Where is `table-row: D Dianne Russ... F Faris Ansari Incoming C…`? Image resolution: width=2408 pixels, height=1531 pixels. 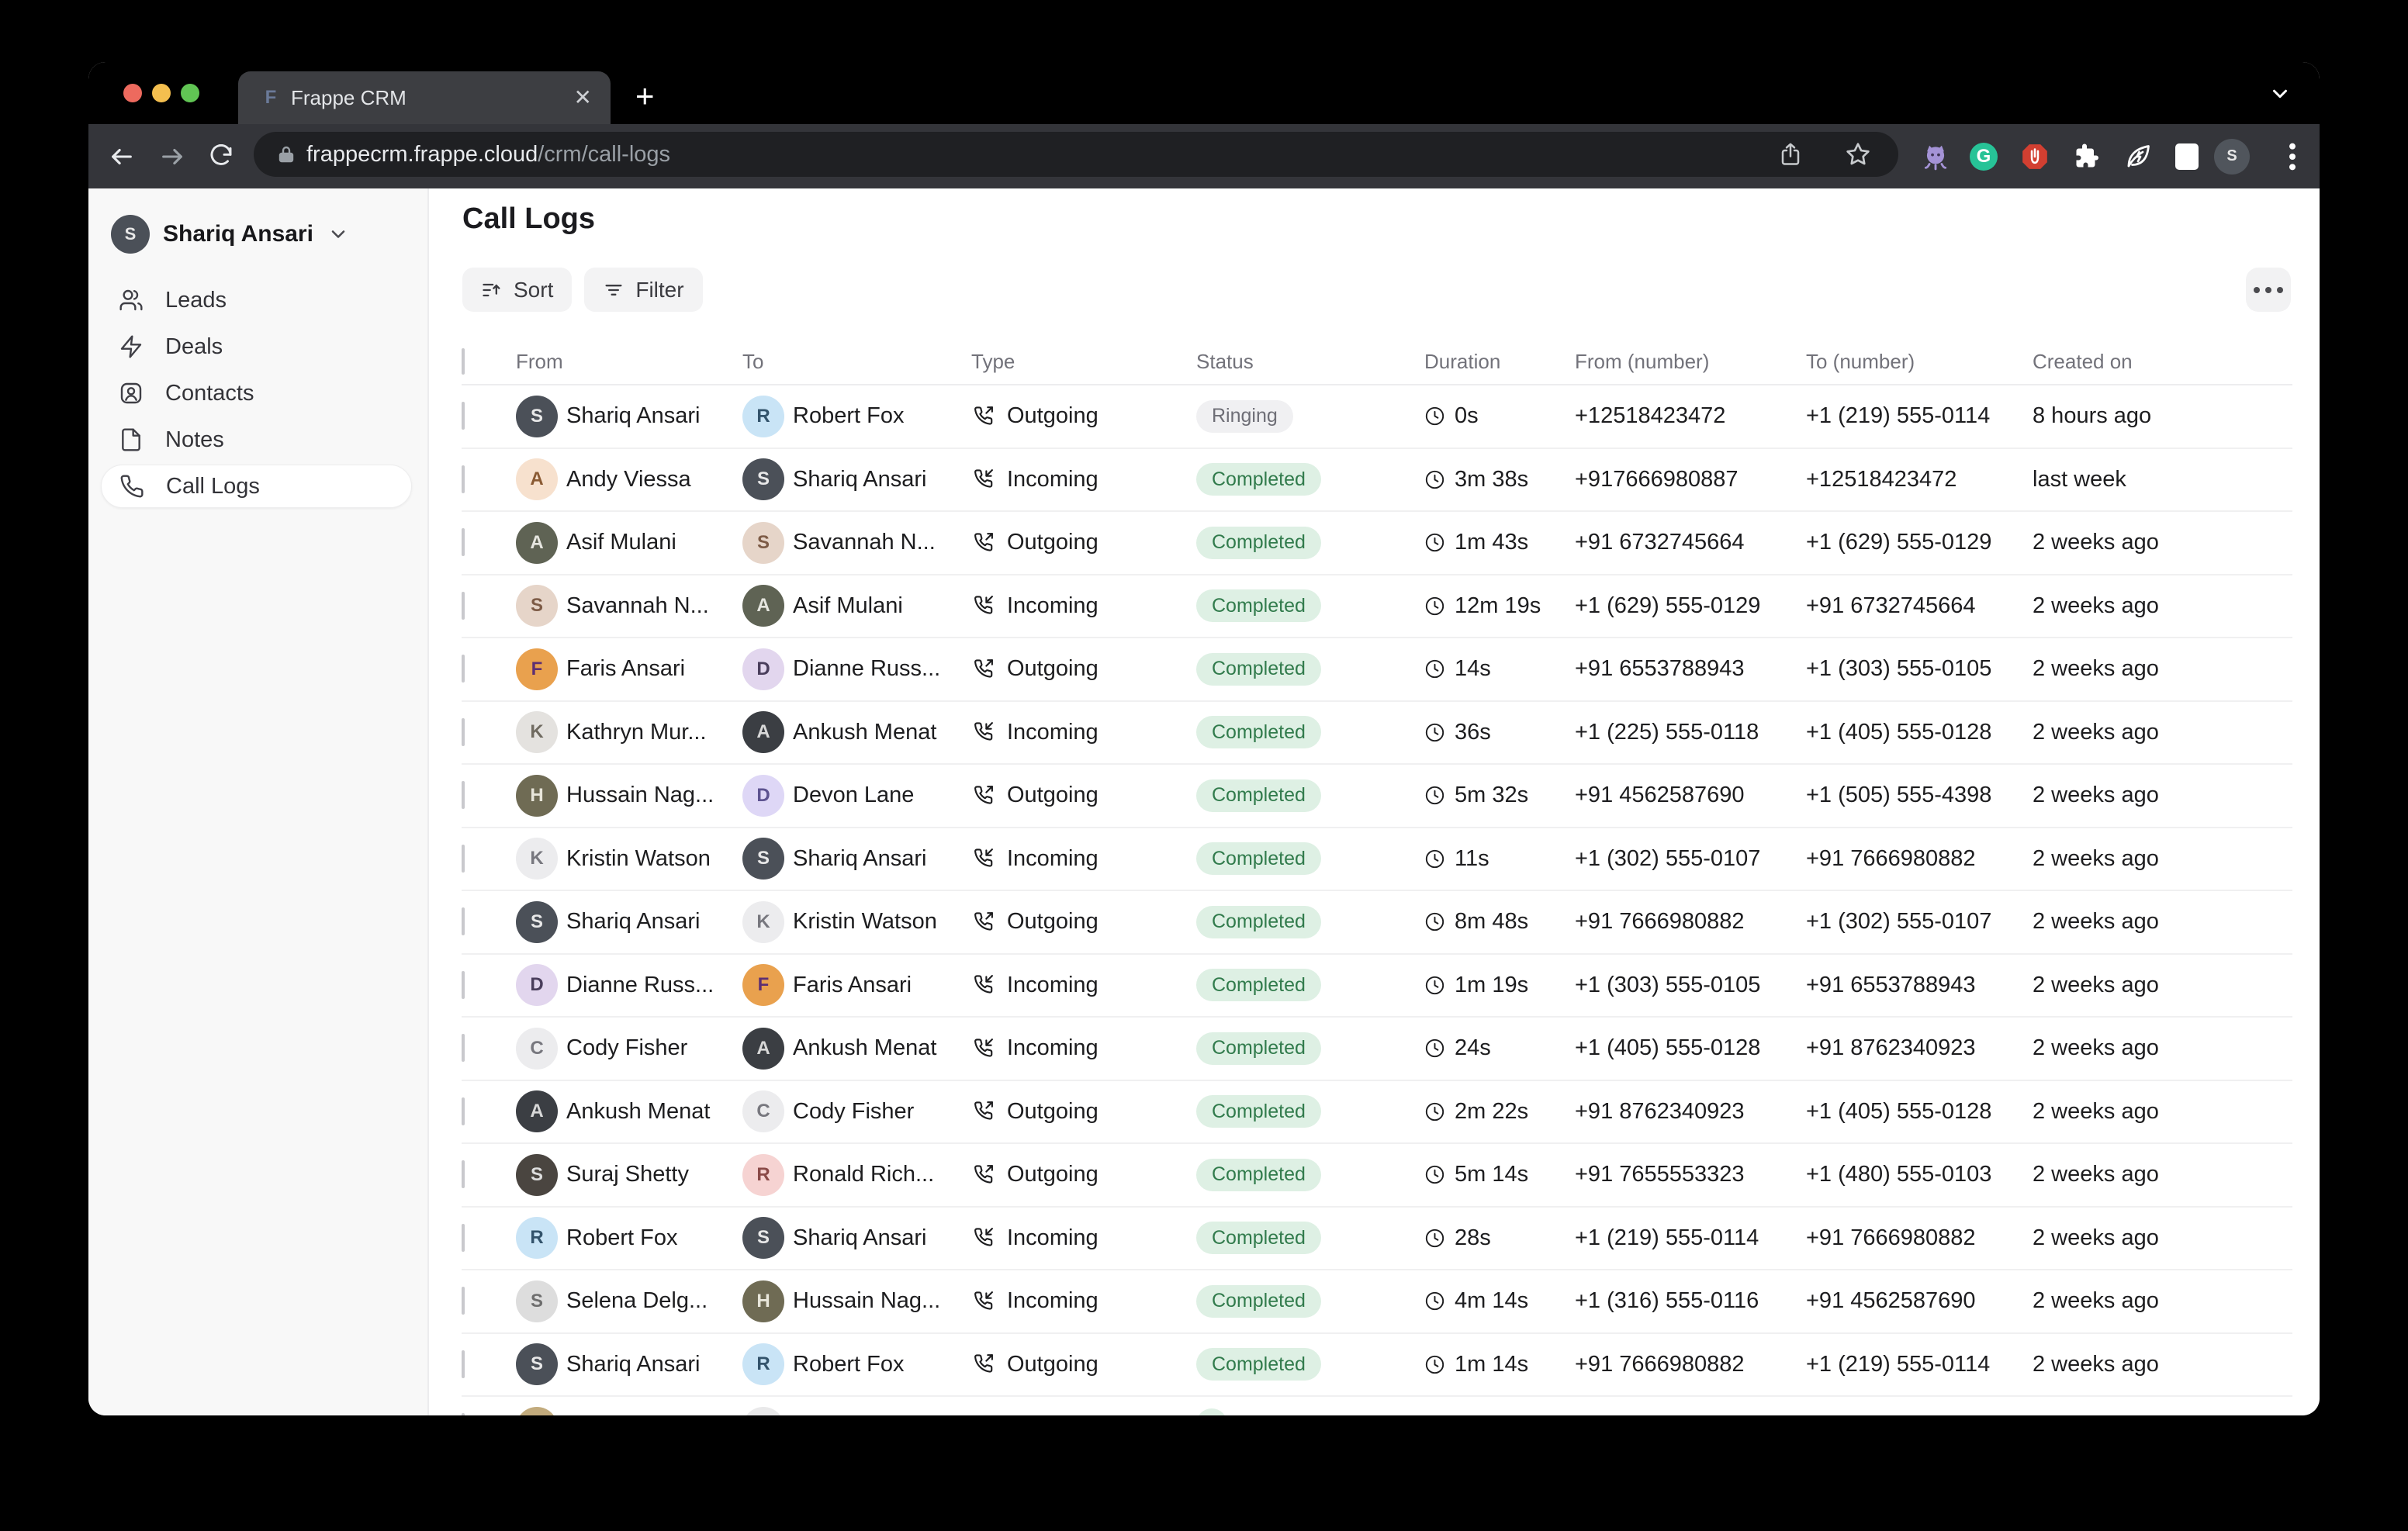
table-row: D Dianne Russ... F Faris Ansari Incoming C… is located at coordinates (1377, 986).